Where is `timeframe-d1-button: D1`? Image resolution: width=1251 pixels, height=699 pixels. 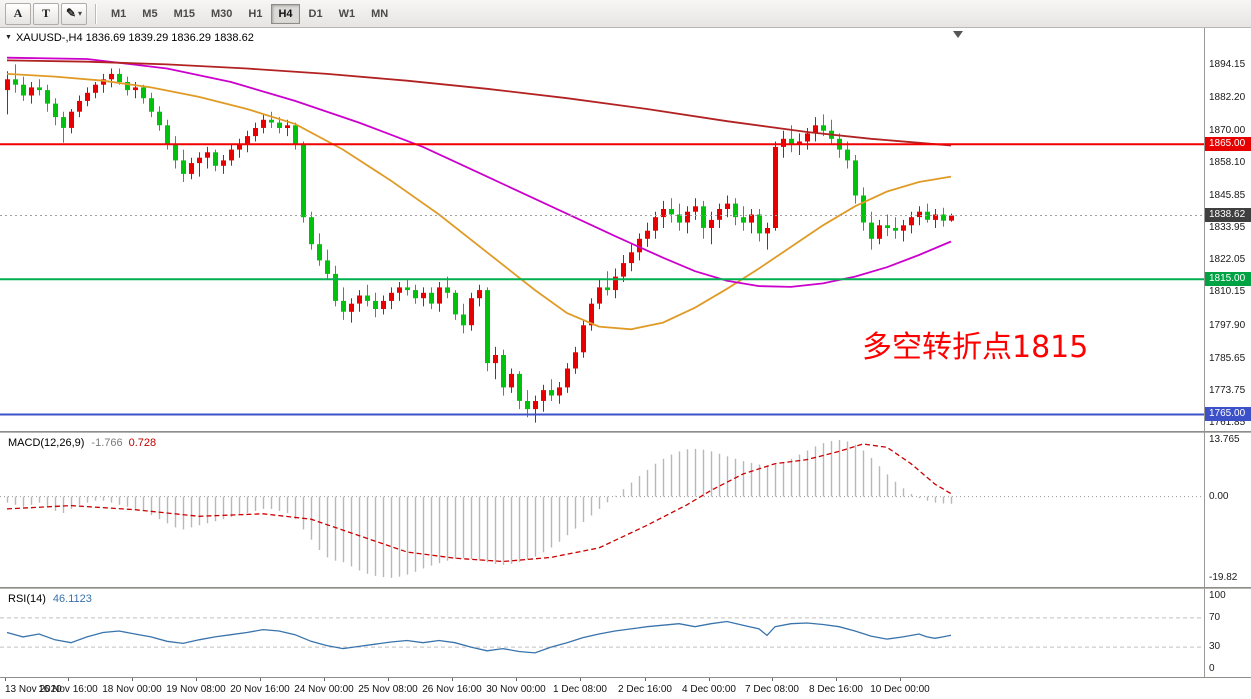 timeframe-d1-button: D1 is located at coordinates (316, 14).